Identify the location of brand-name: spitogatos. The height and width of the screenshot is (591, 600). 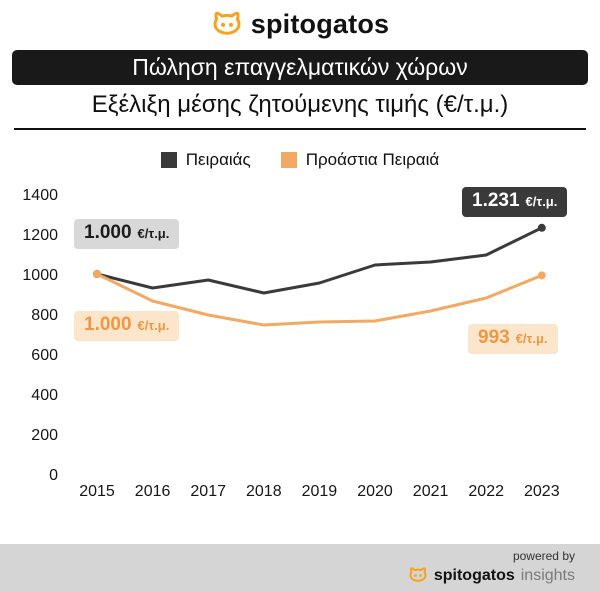
(320, 23).